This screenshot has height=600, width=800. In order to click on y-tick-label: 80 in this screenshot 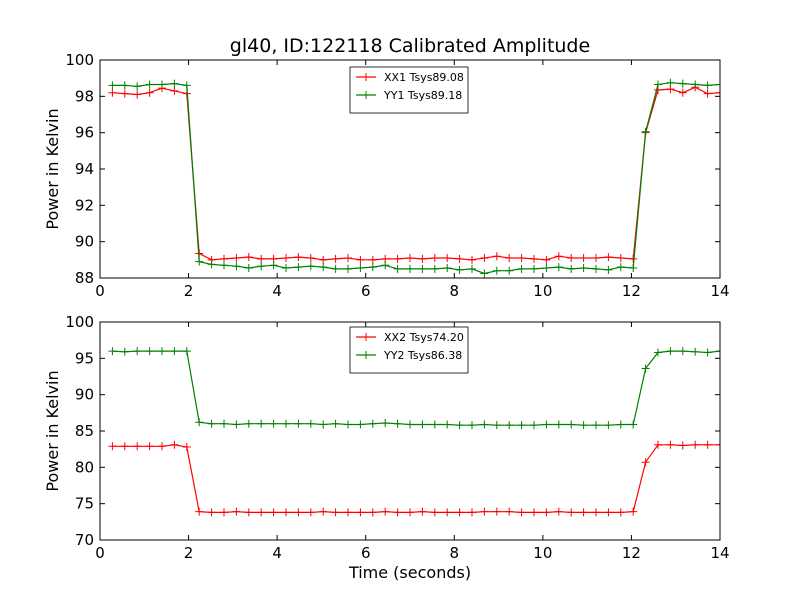, I will do `click(84, 467)`.